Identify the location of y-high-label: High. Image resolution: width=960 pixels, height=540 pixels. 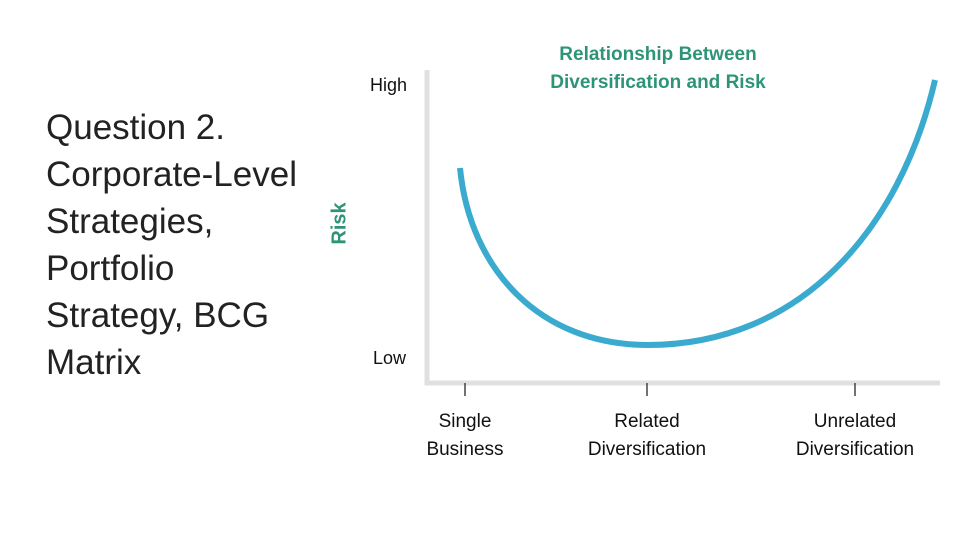
(389, 85).